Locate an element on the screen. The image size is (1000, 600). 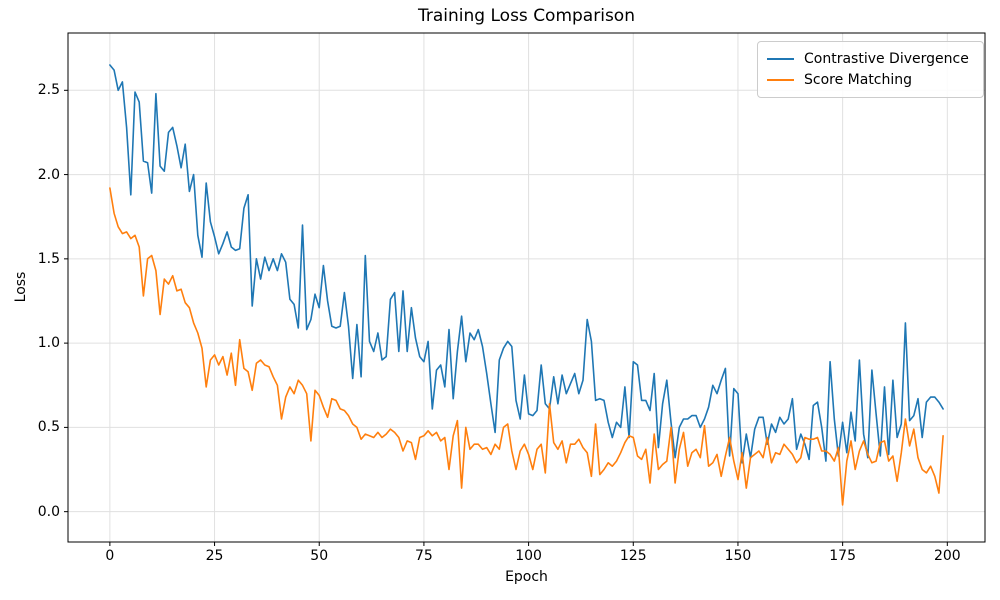
x-tick-label: 200 is located at coordinates (947, 556).